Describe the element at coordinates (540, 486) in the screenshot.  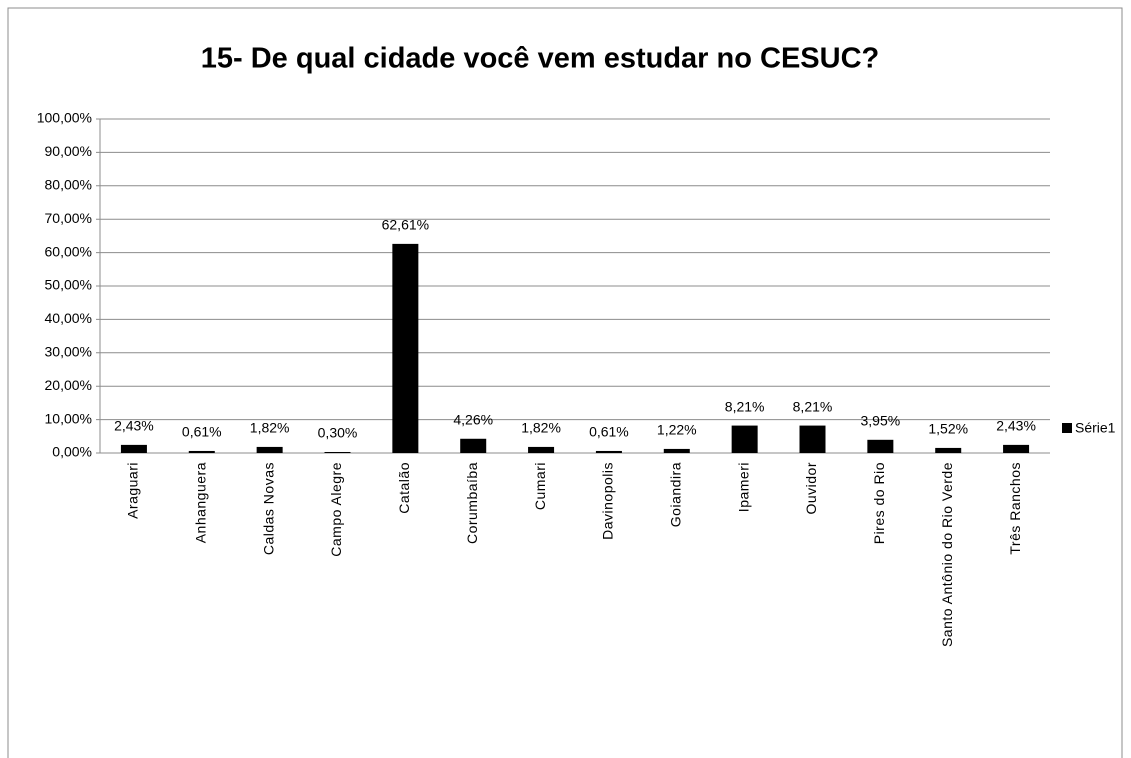
I see `x-tick-label: Cumari` at that location.